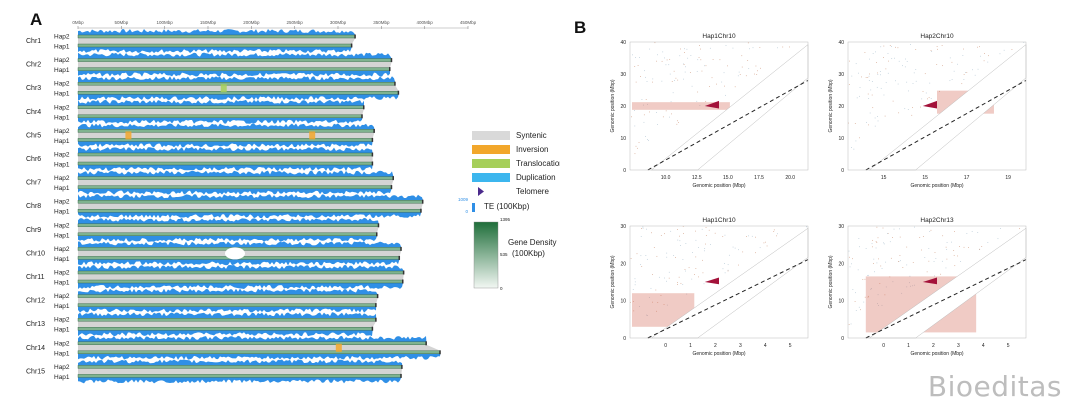 The height and width of the screenshot is (411, 1080). What do you see at coordinates (623, 302) in the screenshot?
I see `y-tick-label: 10` at bounding box center [623, 302].